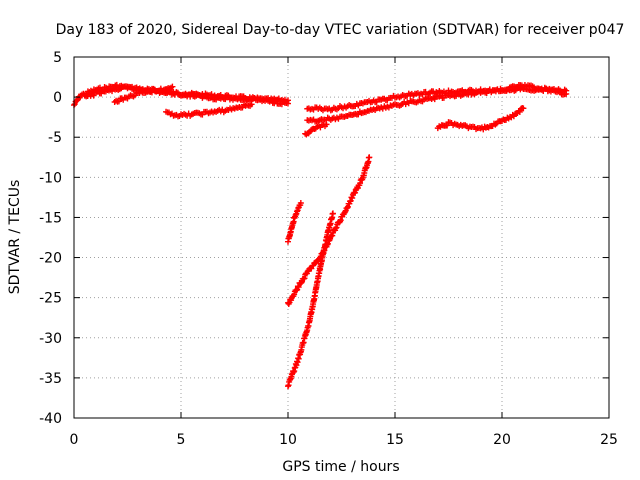  What do you see at coordinates (15, 237) in the screenshot?
I see `y-axis-label: SDTVAR / TECUs` at bounding box center [15, 237].